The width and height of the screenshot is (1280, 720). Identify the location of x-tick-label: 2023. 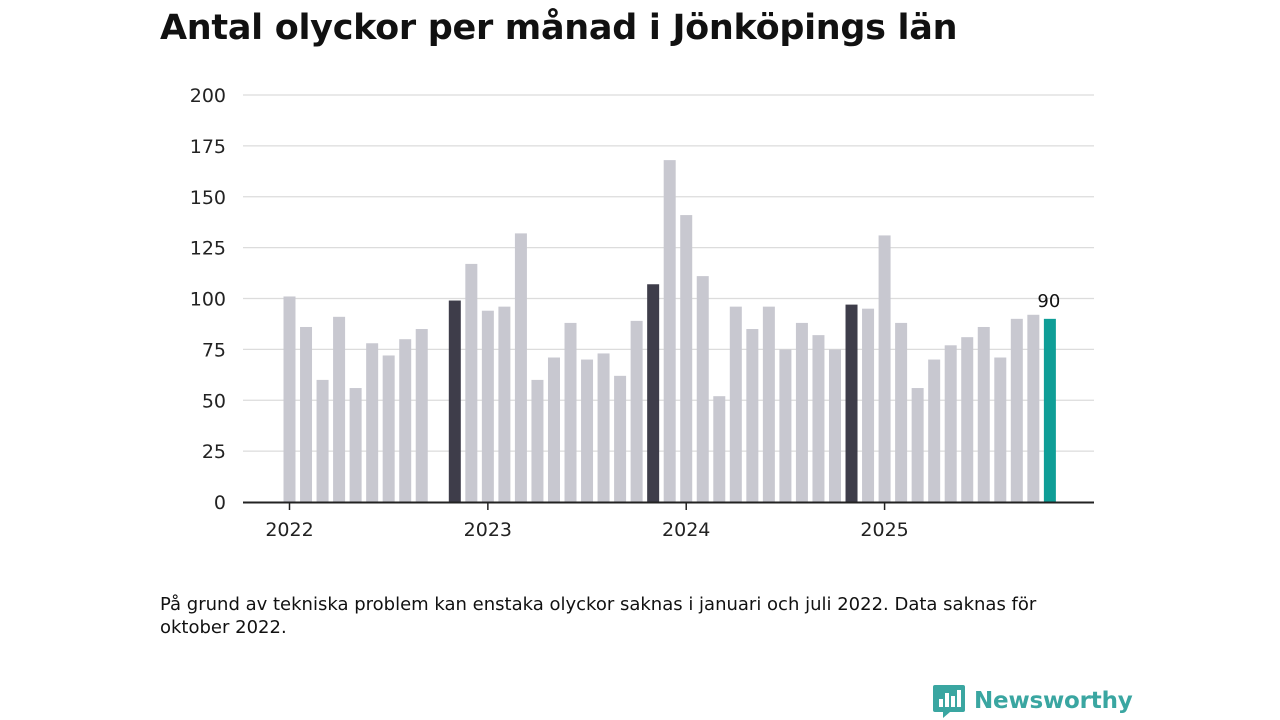
(488, 530).